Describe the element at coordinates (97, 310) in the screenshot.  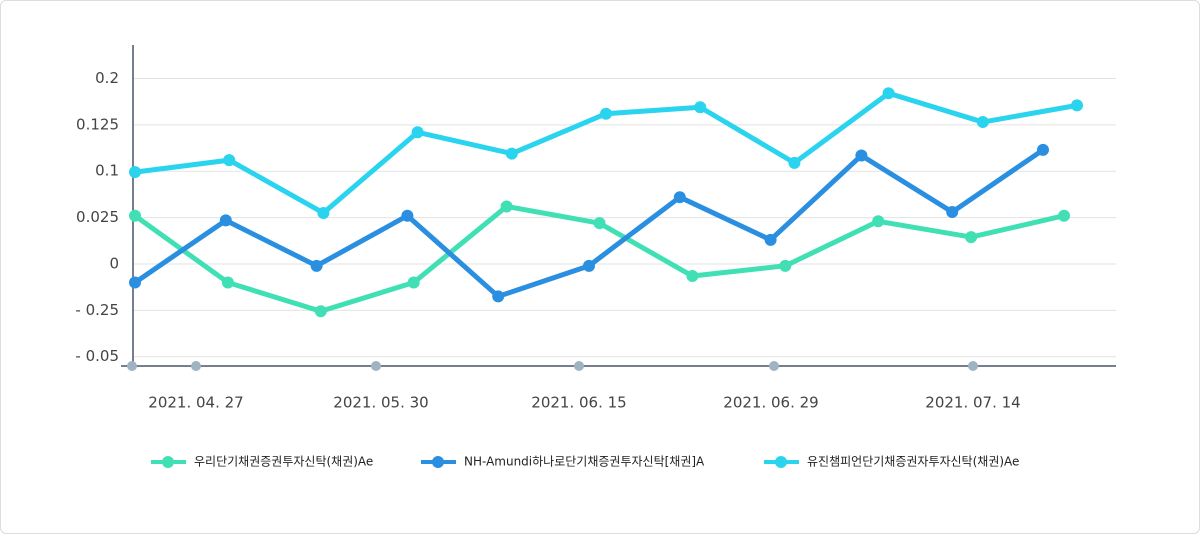
I see `y-tick-label: - 0.25` at that location.